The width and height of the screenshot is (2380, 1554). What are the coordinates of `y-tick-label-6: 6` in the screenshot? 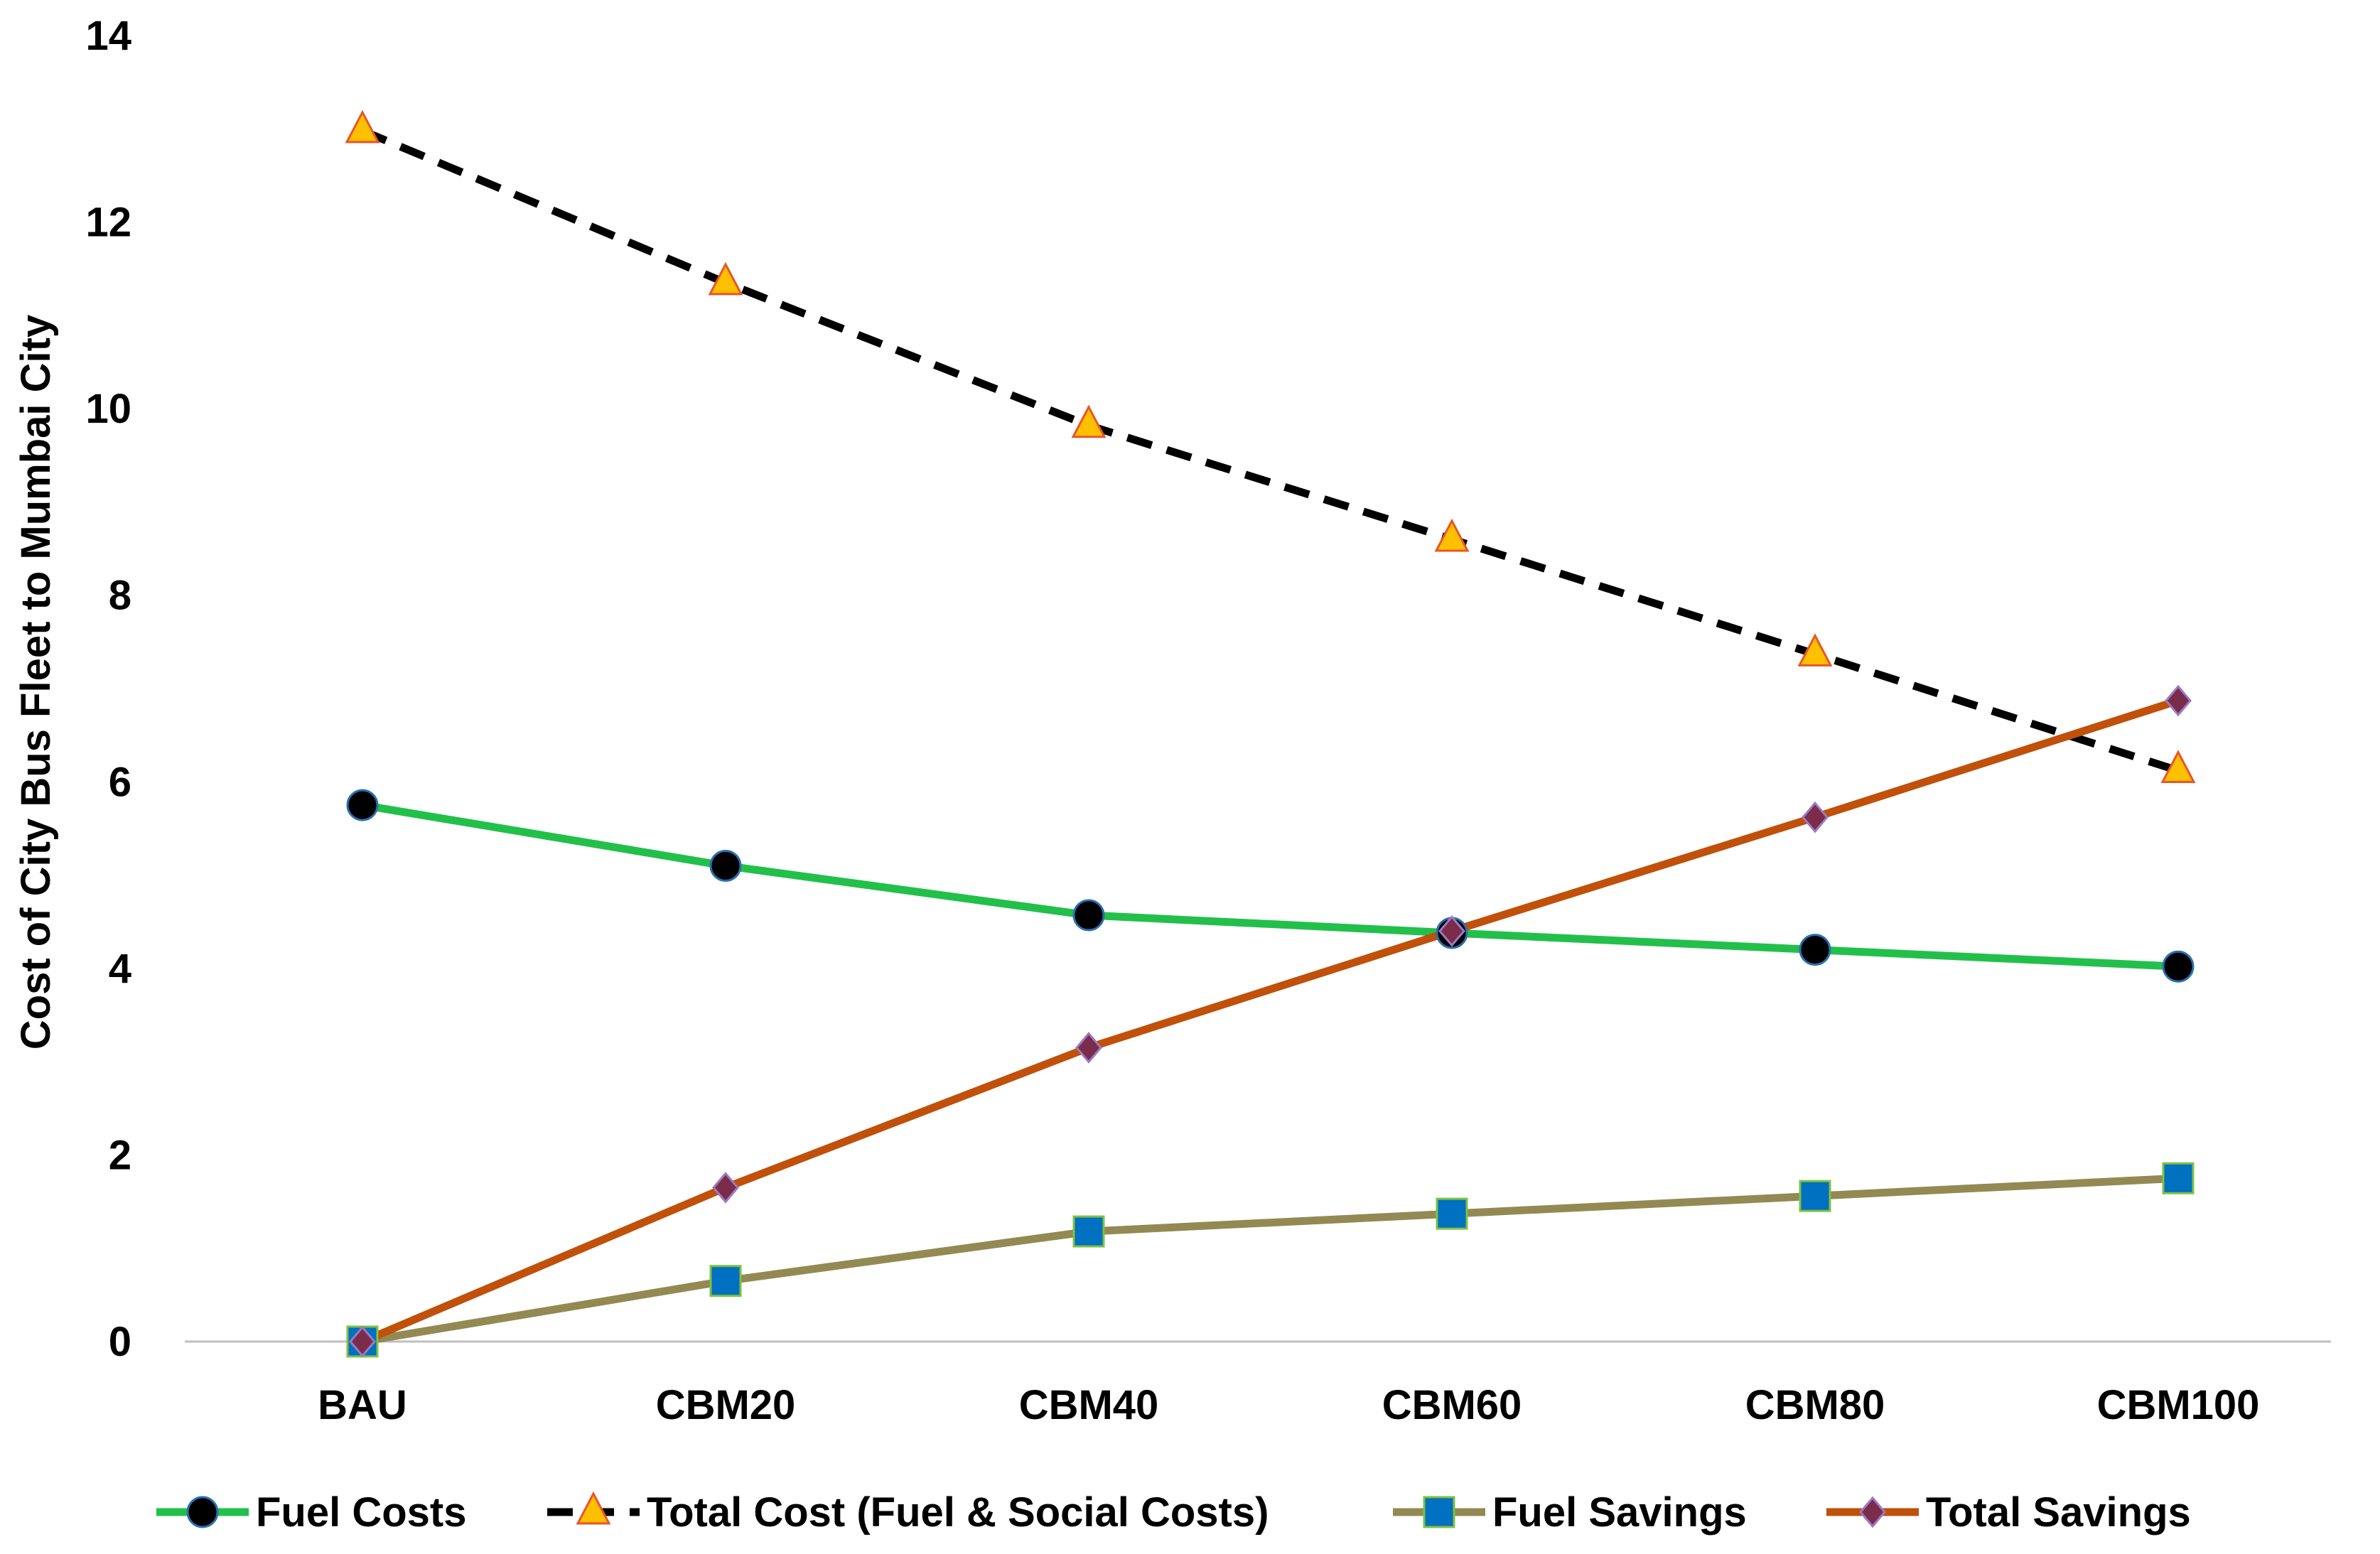 It's located at (120, 782).